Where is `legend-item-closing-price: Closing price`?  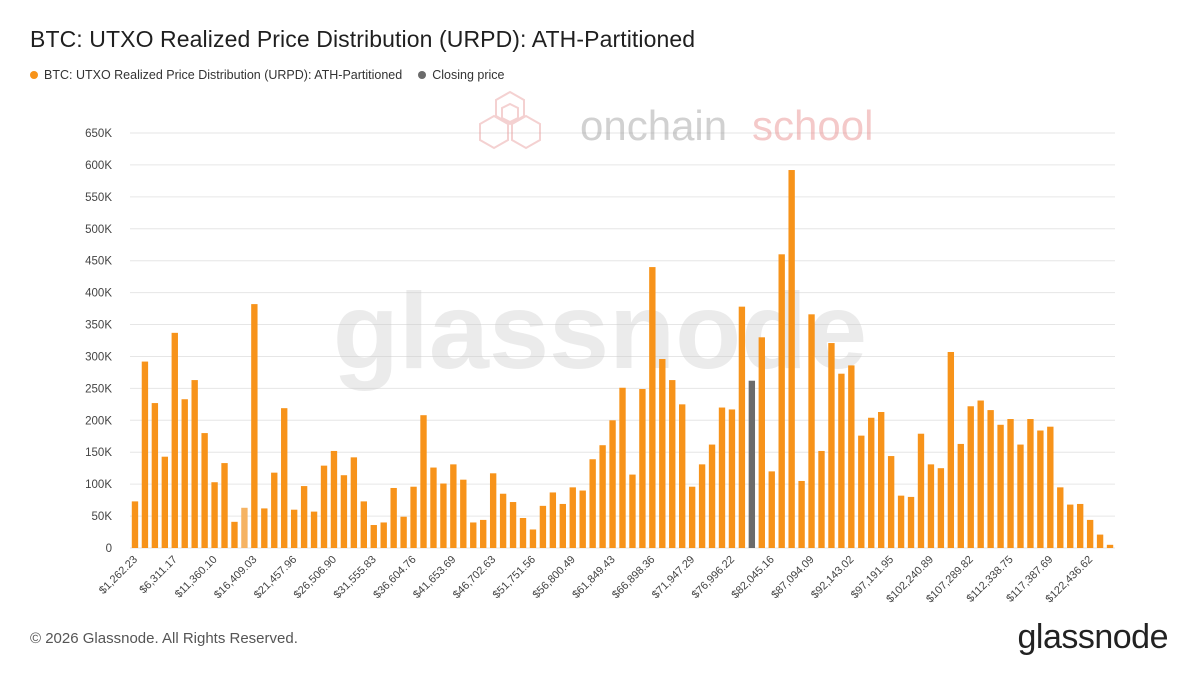 legend-item-closing-price: Closing price is located at coordinates (461, 75).